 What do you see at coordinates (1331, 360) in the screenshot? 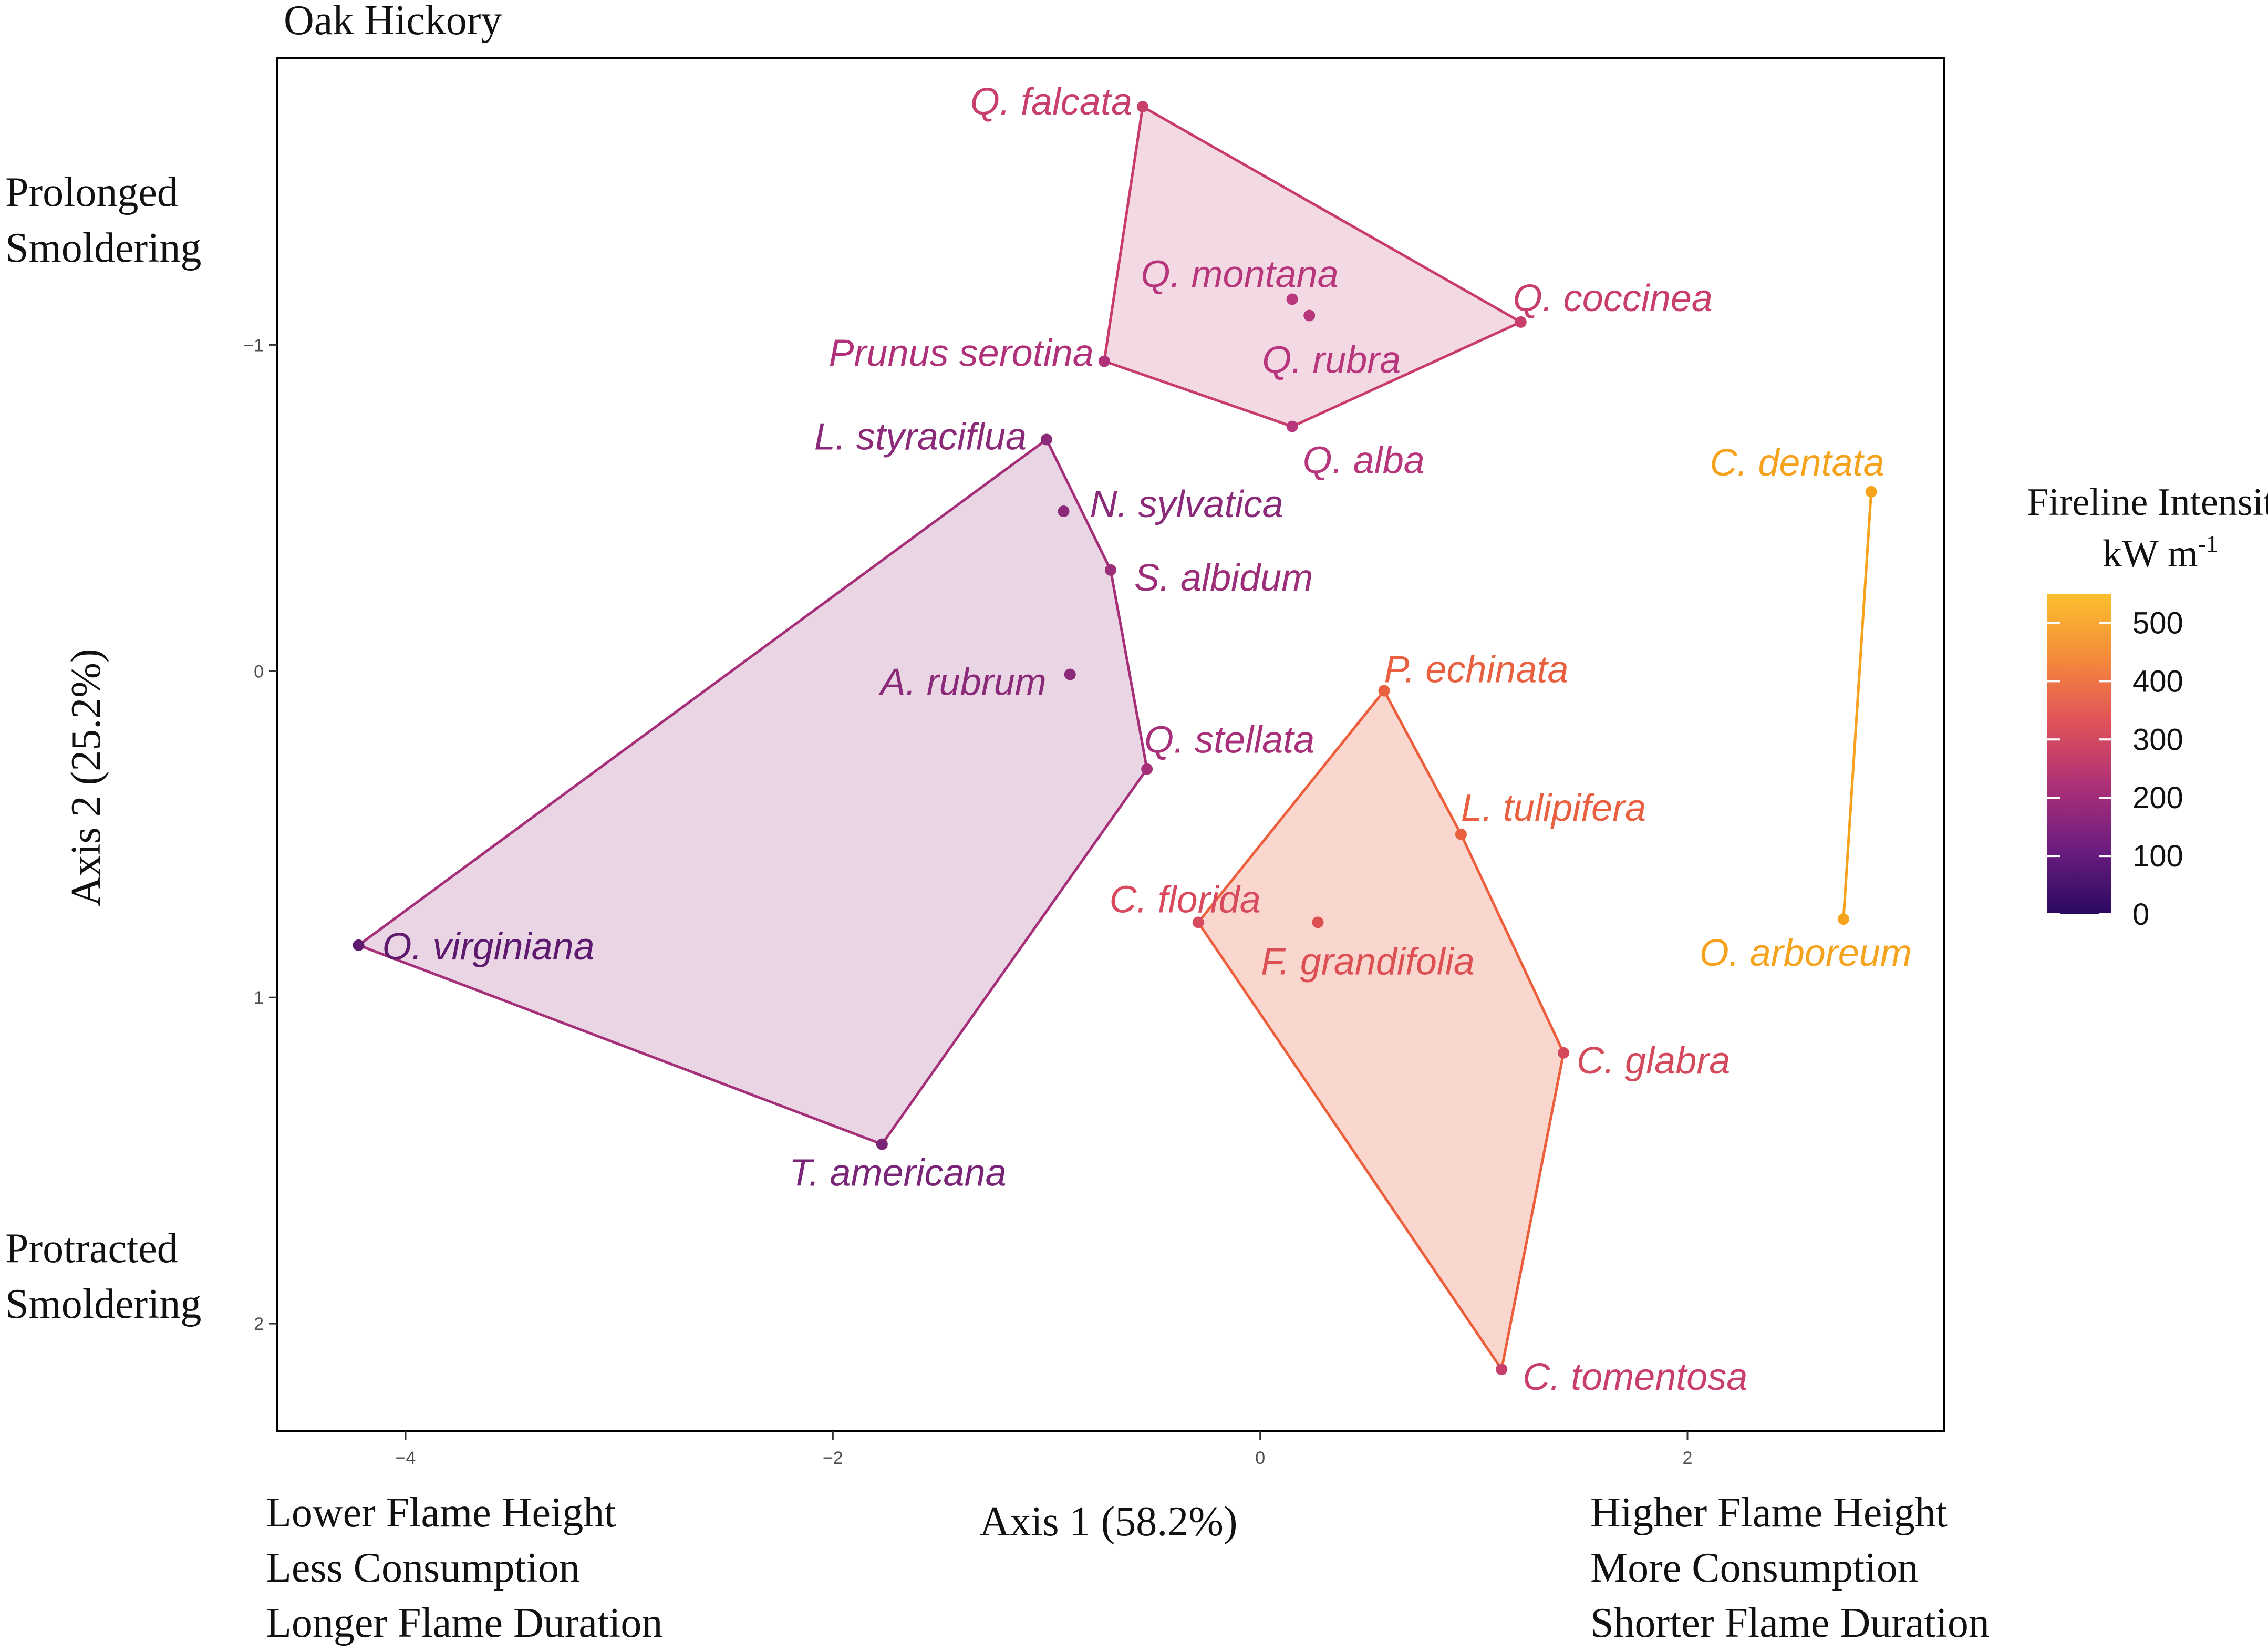
I see `point-label-q-rubra: Q. rubra` at bounding box center [1331, 360].